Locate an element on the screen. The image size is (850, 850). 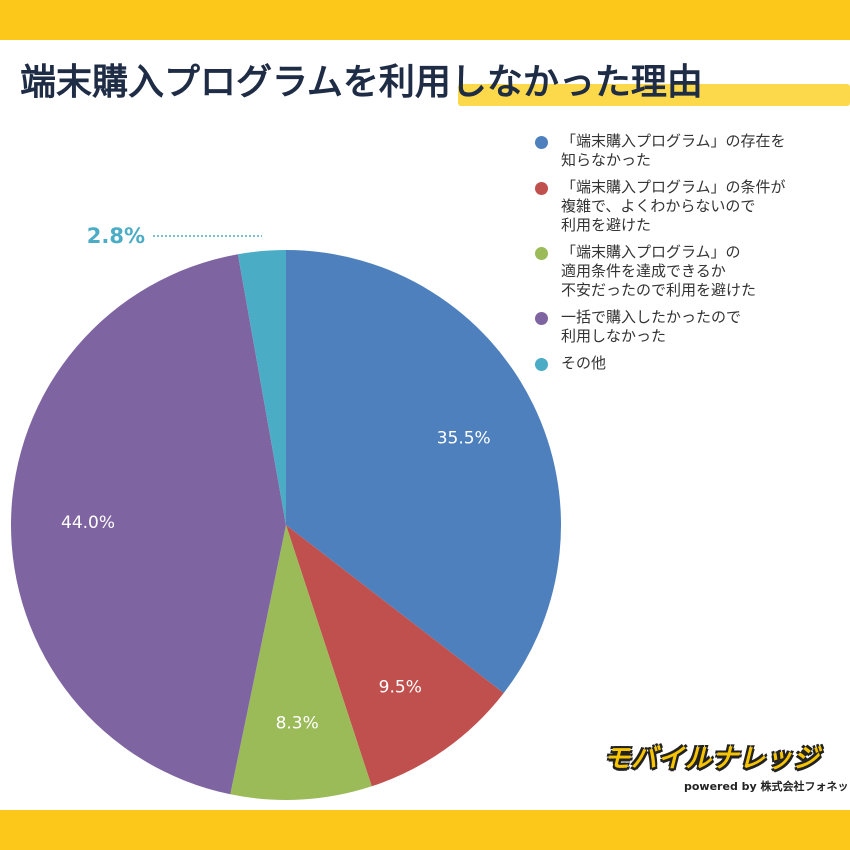
legend-item-2: 「端末購入プログラム」の条件が 複雑で、よくわからないので 利用を避けた is located at coordinates (690, 206).